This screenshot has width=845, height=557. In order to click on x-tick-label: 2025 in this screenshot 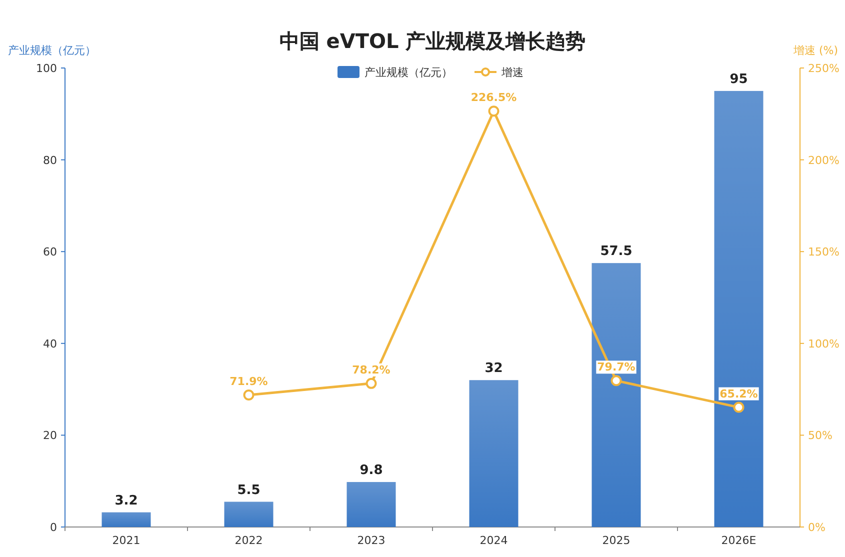, I will do `click(616, 540)`.